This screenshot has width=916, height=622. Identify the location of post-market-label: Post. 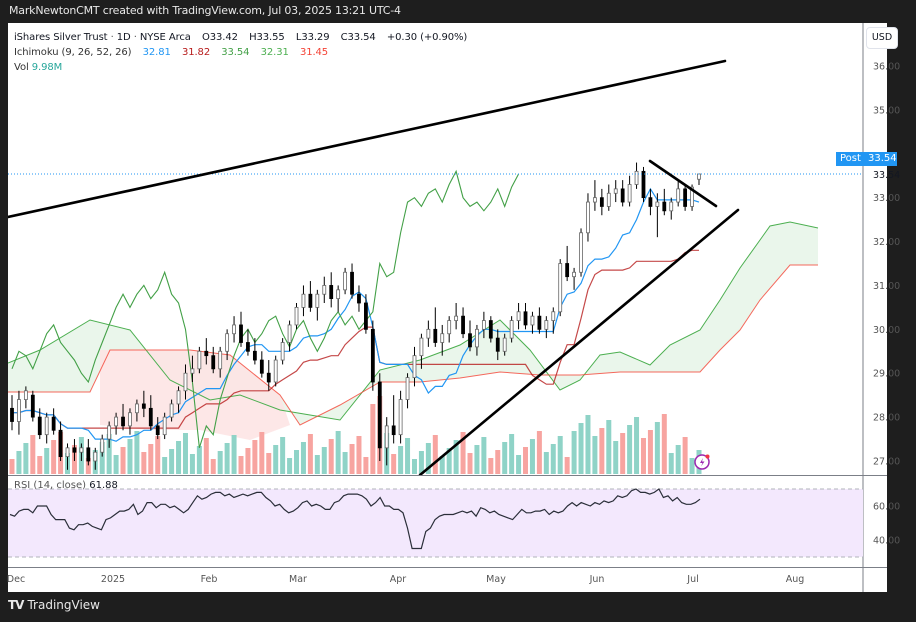
(850, 159).